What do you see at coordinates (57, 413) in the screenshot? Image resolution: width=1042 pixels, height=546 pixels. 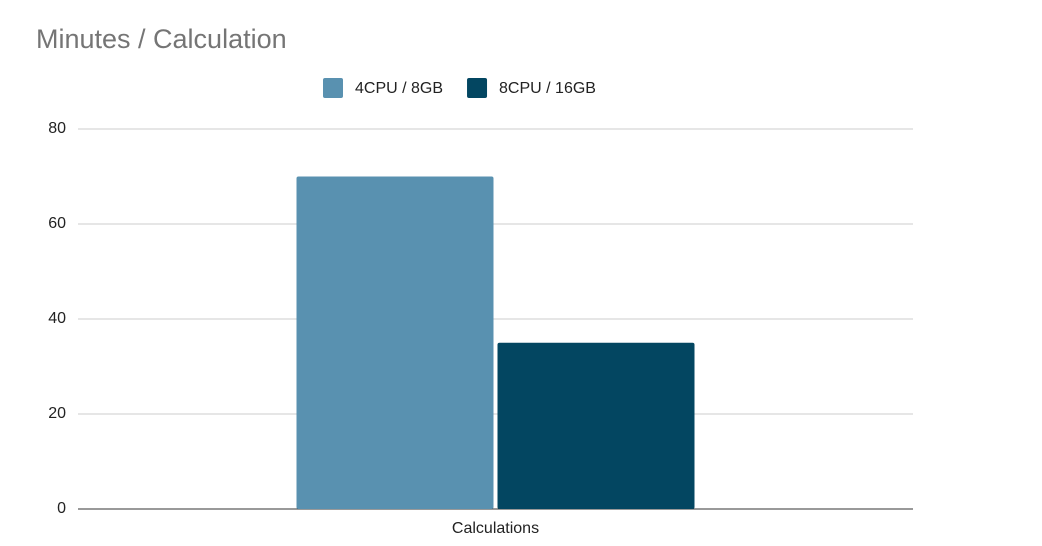 I see `y-tick-label: 20` at bounding box center [57, 413].